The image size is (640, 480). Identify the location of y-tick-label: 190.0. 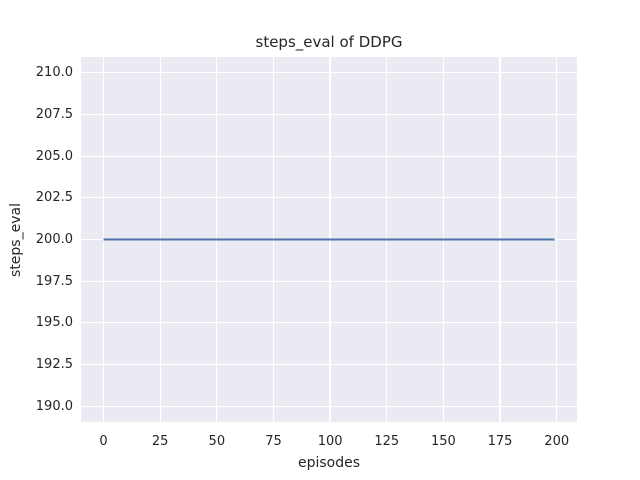
(54, 406).